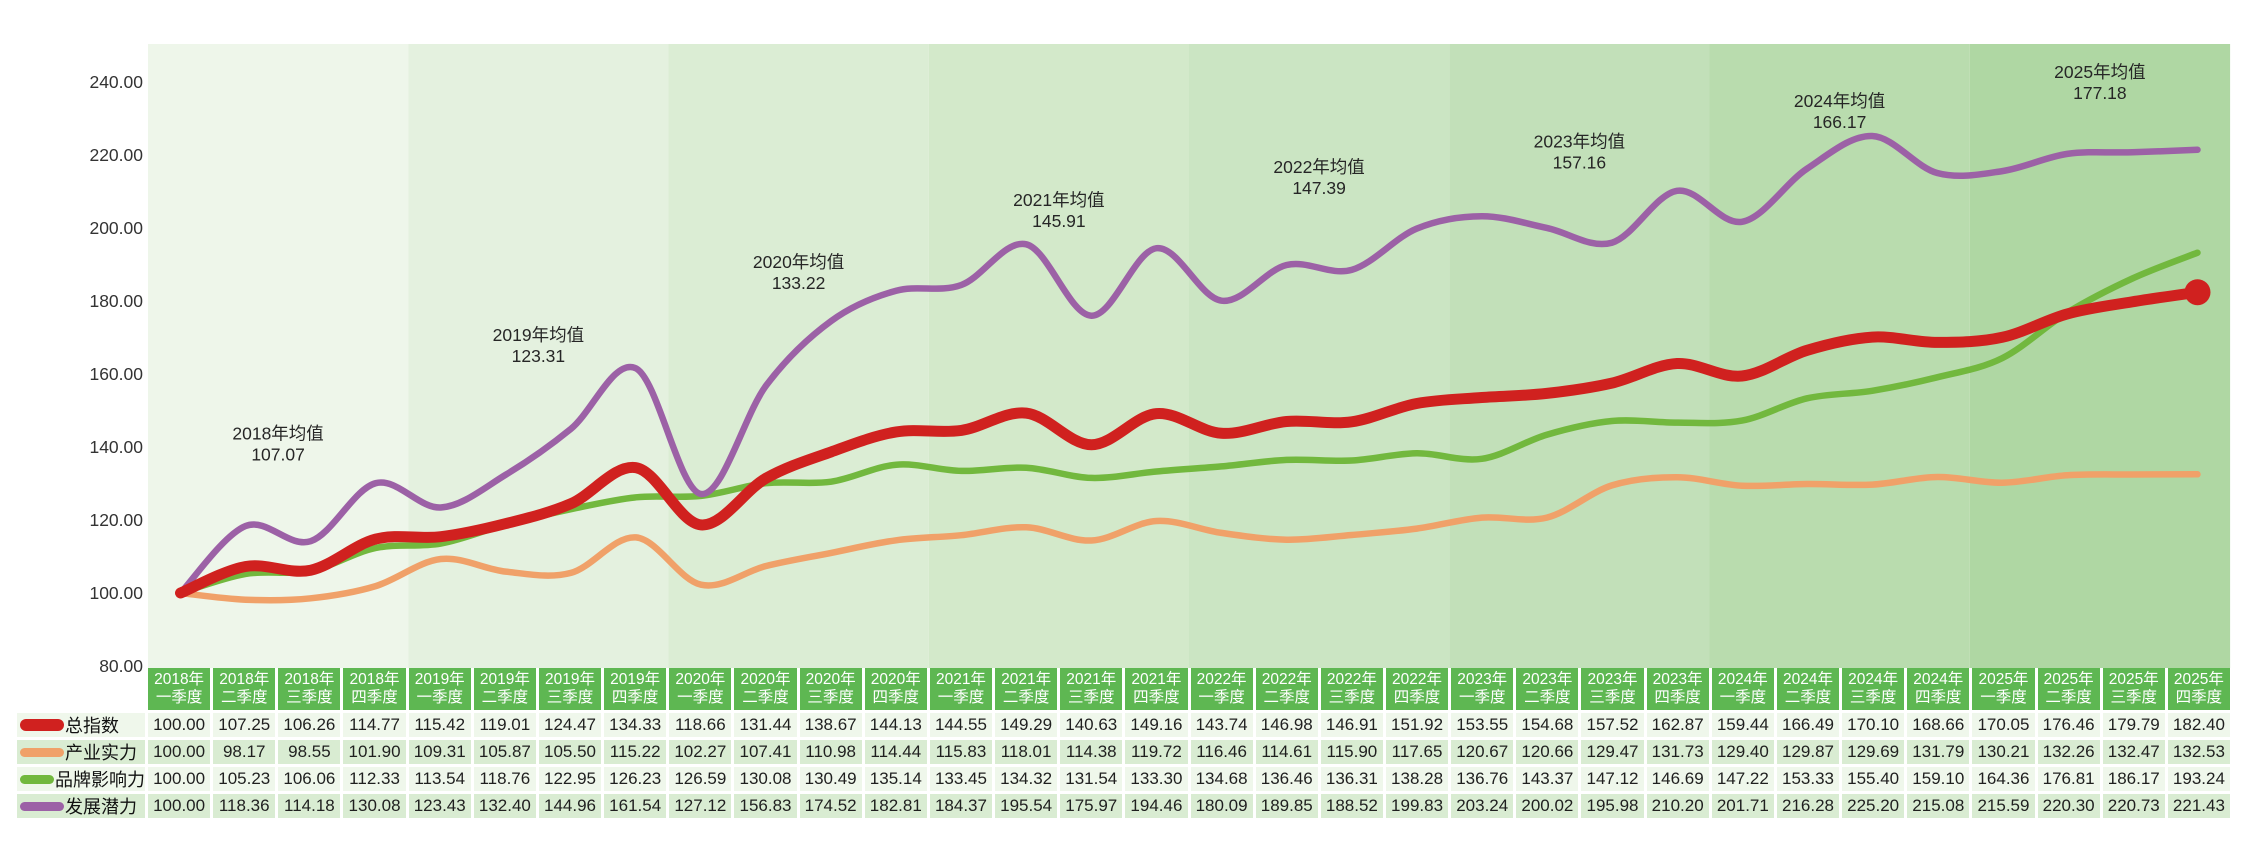 This screenshot has width=2259, height=860. What do you see at coordinates (504, 752) in the screenshot?
I see `table-value-cell: 105.87` at bounding box center [504, 752].